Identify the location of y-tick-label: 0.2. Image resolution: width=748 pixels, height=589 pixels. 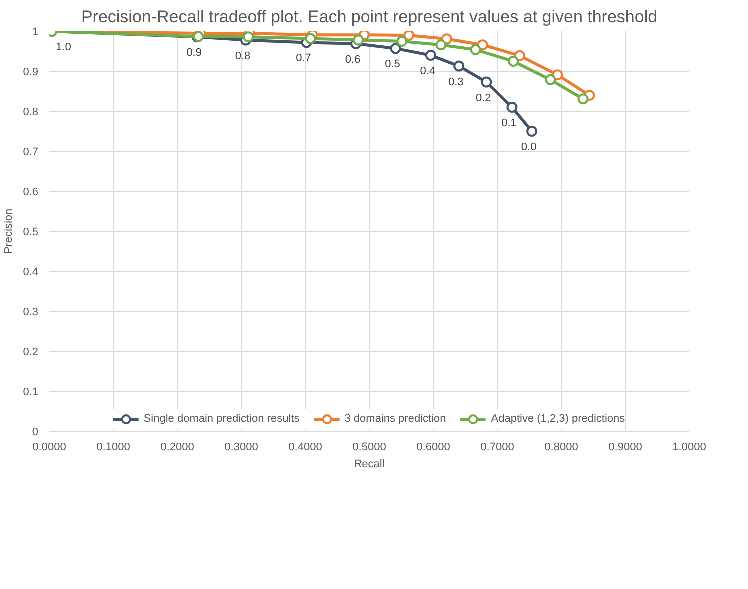
(31, 352).